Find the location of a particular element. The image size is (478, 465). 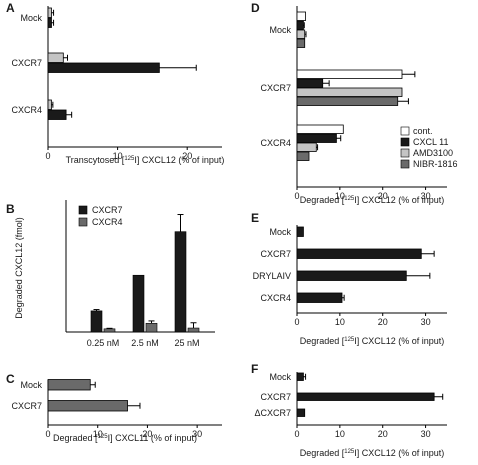

panel-letter-d: D is located at coordinates (255, 8).